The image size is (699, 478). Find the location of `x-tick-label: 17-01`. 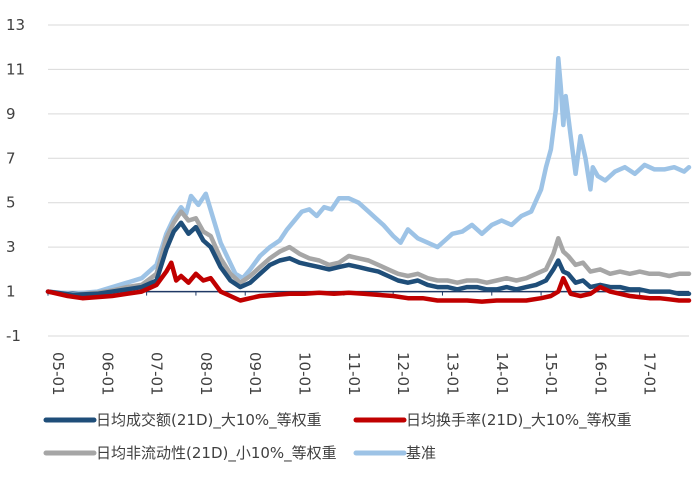

x-tick-label: 17-01 is located at coordinates (650, 374).